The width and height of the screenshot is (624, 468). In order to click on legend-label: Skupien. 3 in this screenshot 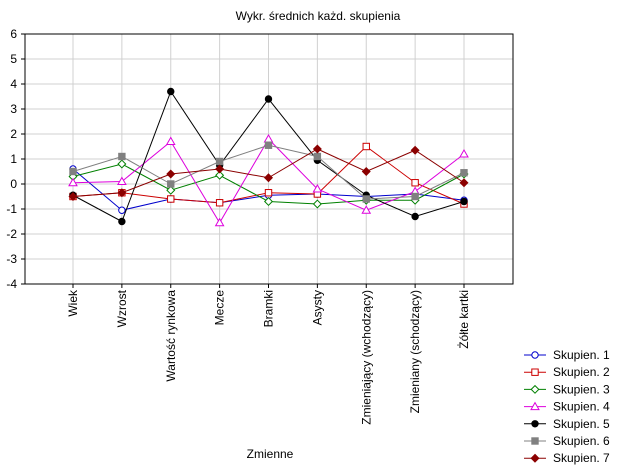, I will do `click(581, 389)`.